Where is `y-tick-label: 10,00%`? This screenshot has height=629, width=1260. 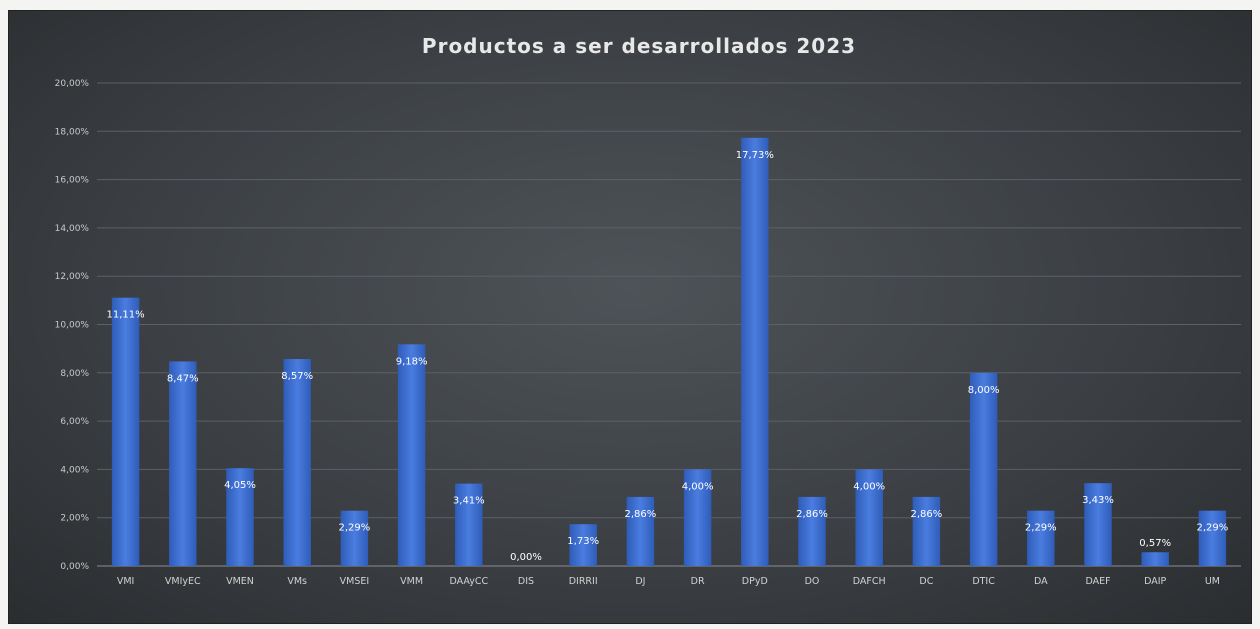 y-tick-label: 10,00% is located at coordinates (72, 326).